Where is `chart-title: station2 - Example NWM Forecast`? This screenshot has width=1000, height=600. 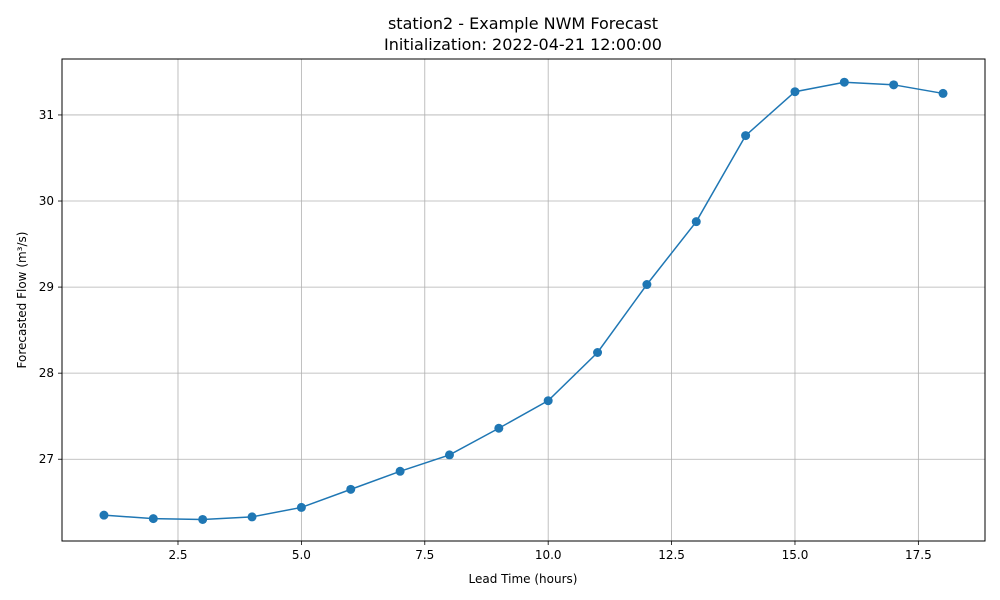
chart-title: station2 - Example NWM Forecast is located at coordinates (523, 23).